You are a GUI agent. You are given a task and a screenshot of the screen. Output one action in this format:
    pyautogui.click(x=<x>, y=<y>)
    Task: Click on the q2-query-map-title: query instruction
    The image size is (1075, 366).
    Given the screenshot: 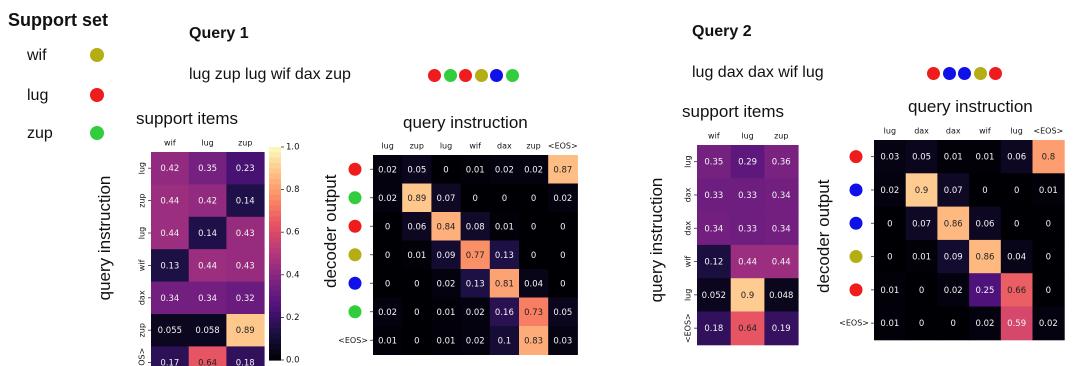 What is the action you would take?
    pyautogui.click(x=970, y=106)
    